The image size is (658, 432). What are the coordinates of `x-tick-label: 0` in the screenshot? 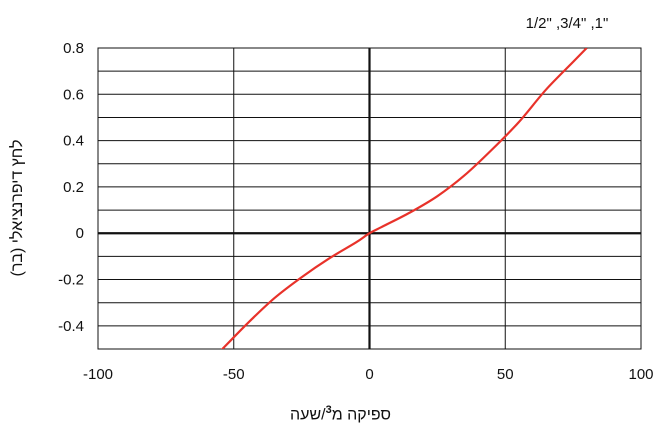 It's located at (369, 374).